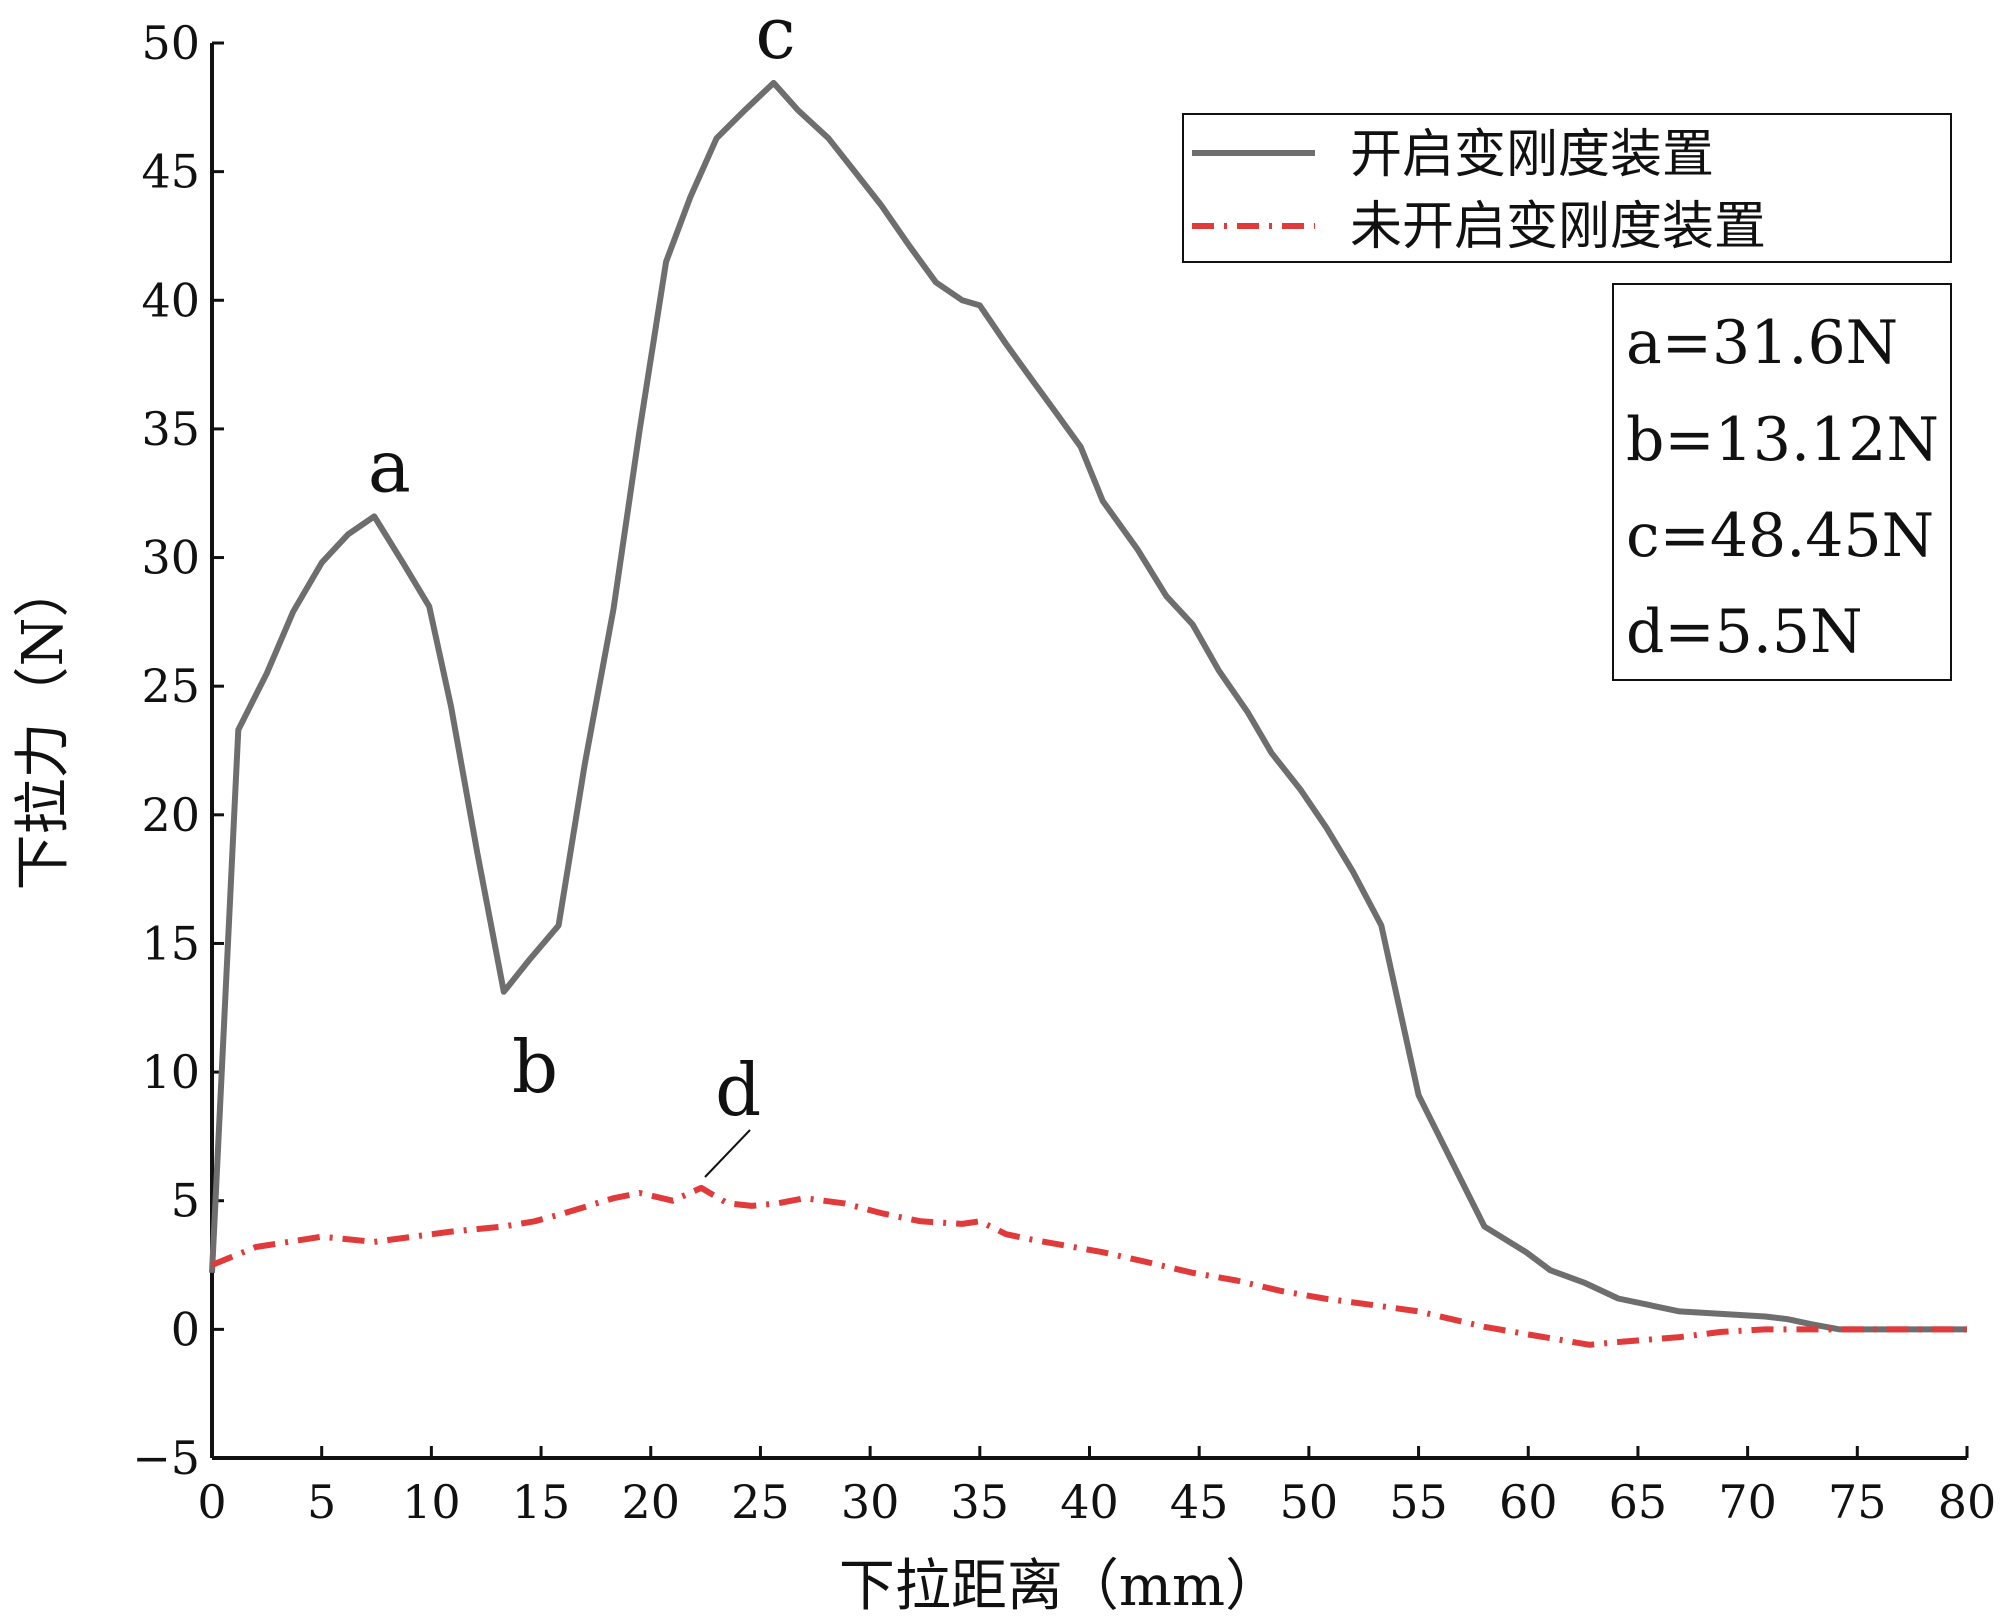 The height and width of the screenshot is (1620, 2000). What do you see at coordinates (211, 1502) in the screenshot?
I see `x-tick-label: 0` at bounding box center [211, 1502].